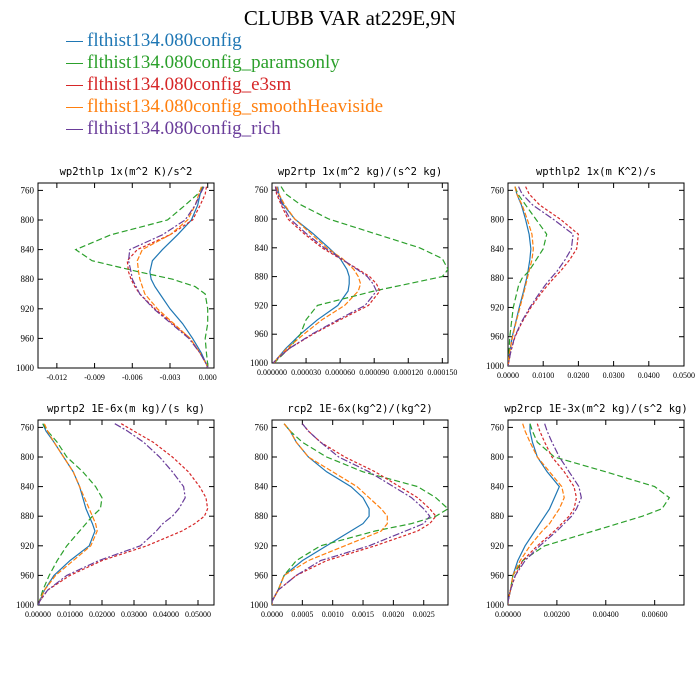  I want to click on subplot-title: wp2rtp 1x(m^2 kg)/(s^2 kg), so click(360, 172).